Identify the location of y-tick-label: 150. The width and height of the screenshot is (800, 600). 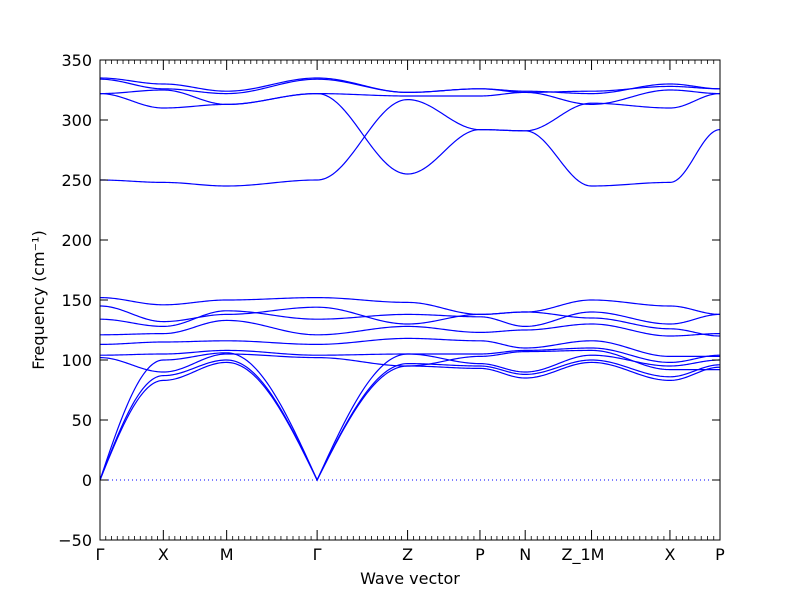
(76, 300).